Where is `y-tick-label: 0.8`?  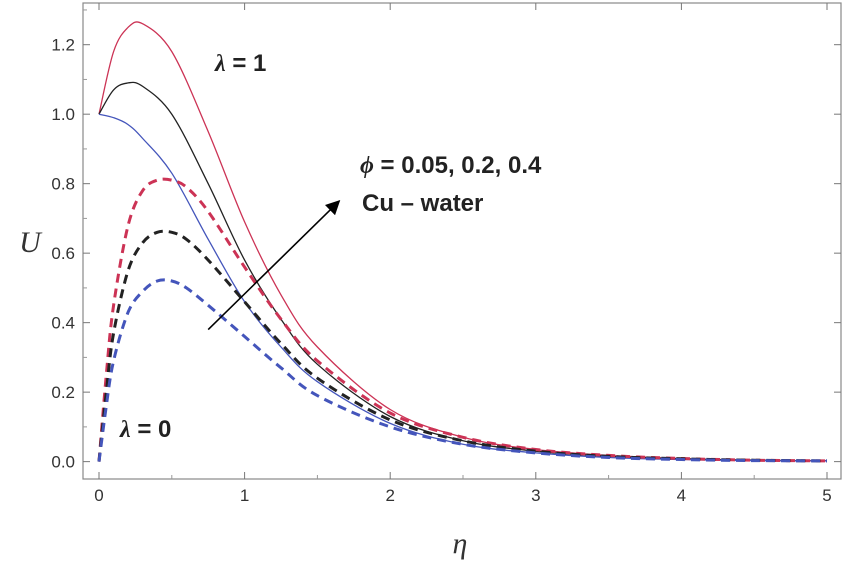
y-tick-label: 0.8 is located at coordinates (63, 184).